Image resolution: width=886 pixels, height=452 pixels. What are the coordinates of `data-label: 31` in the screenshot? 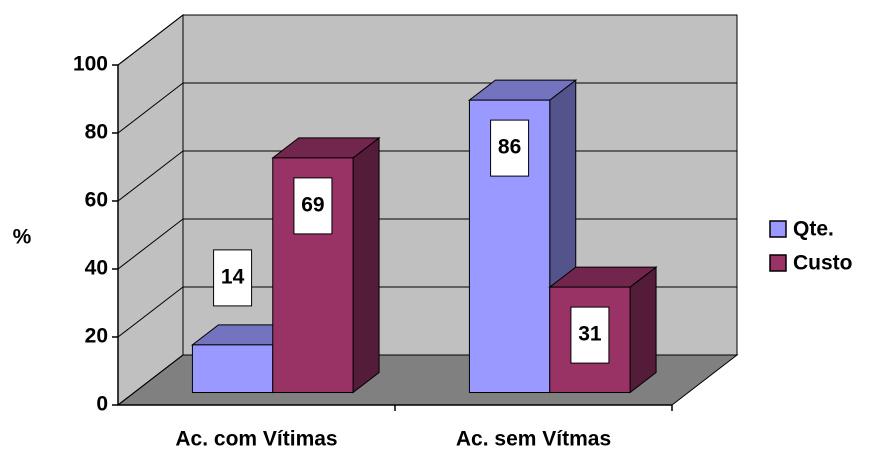 It's located at (590, 334).